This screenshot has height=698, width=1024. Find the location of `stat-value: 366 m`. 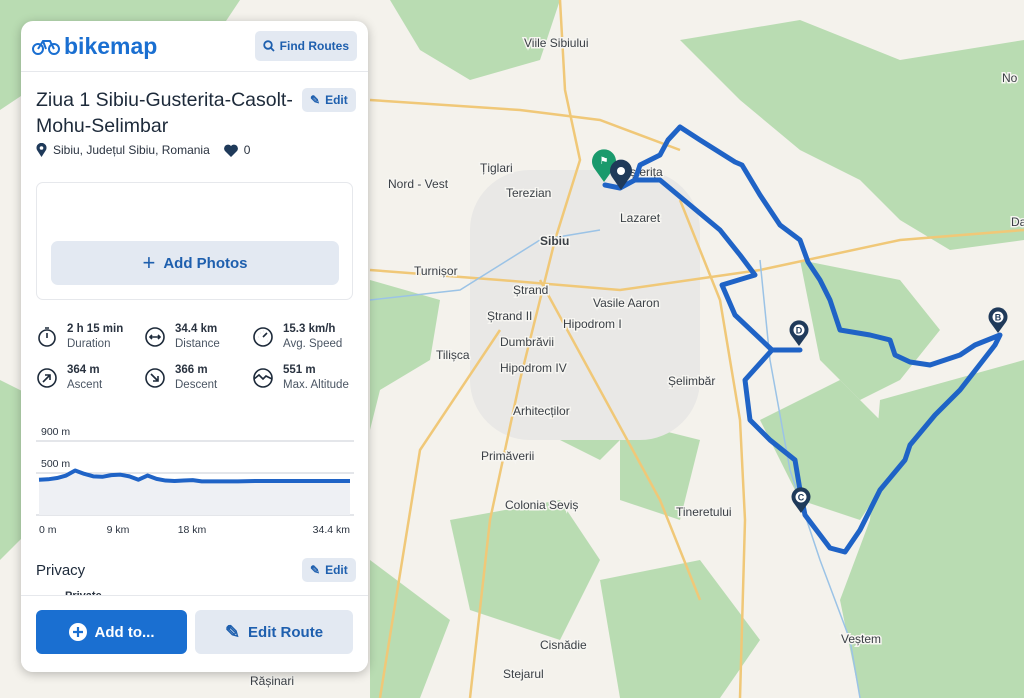

stat-value: 366 m is located at coordinates (191, 370).